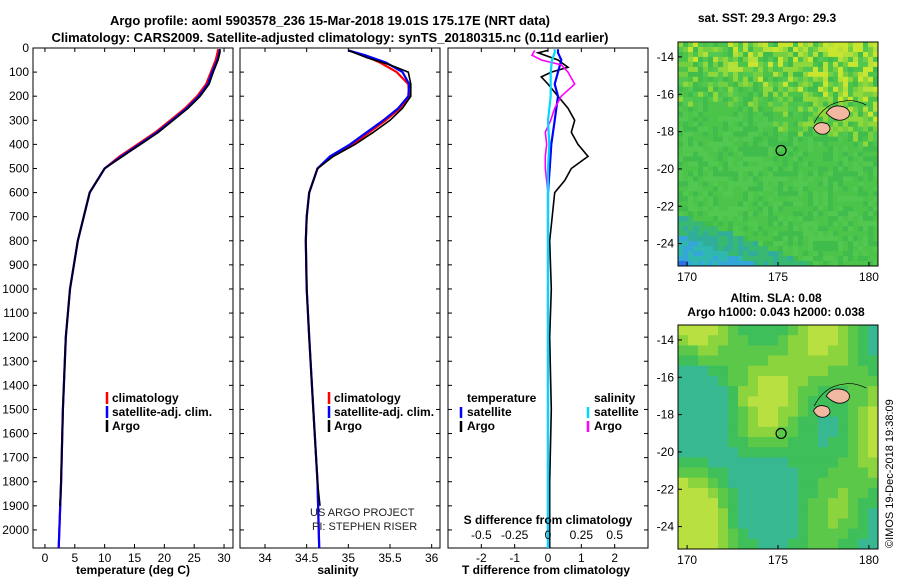 The image size is (900, 580). Describe the element at coordinates (338, 570) in the screenshot. I see `salinity-xlabel: salinity` at that location.